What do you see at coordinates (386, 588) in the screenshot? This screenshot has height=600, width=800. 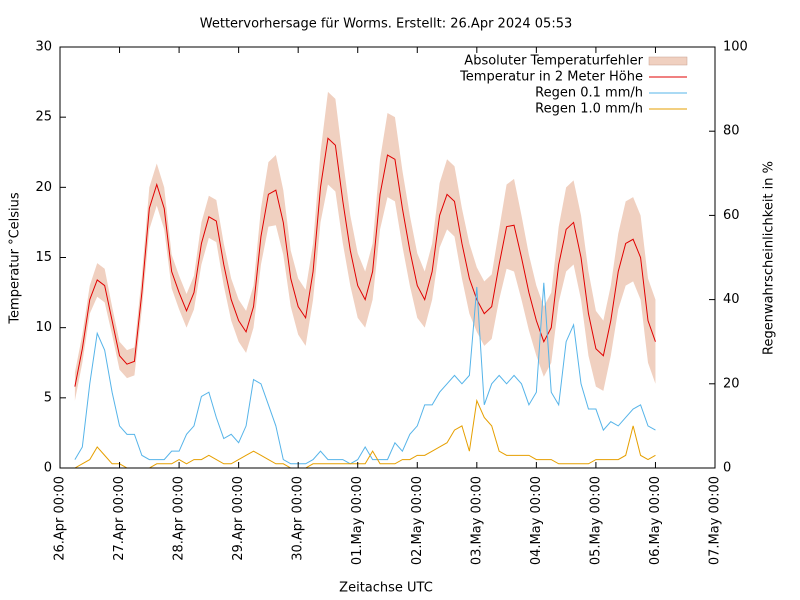 I see `x-axis-label: Zeitachse UTC` at bounding box center [386, 588].